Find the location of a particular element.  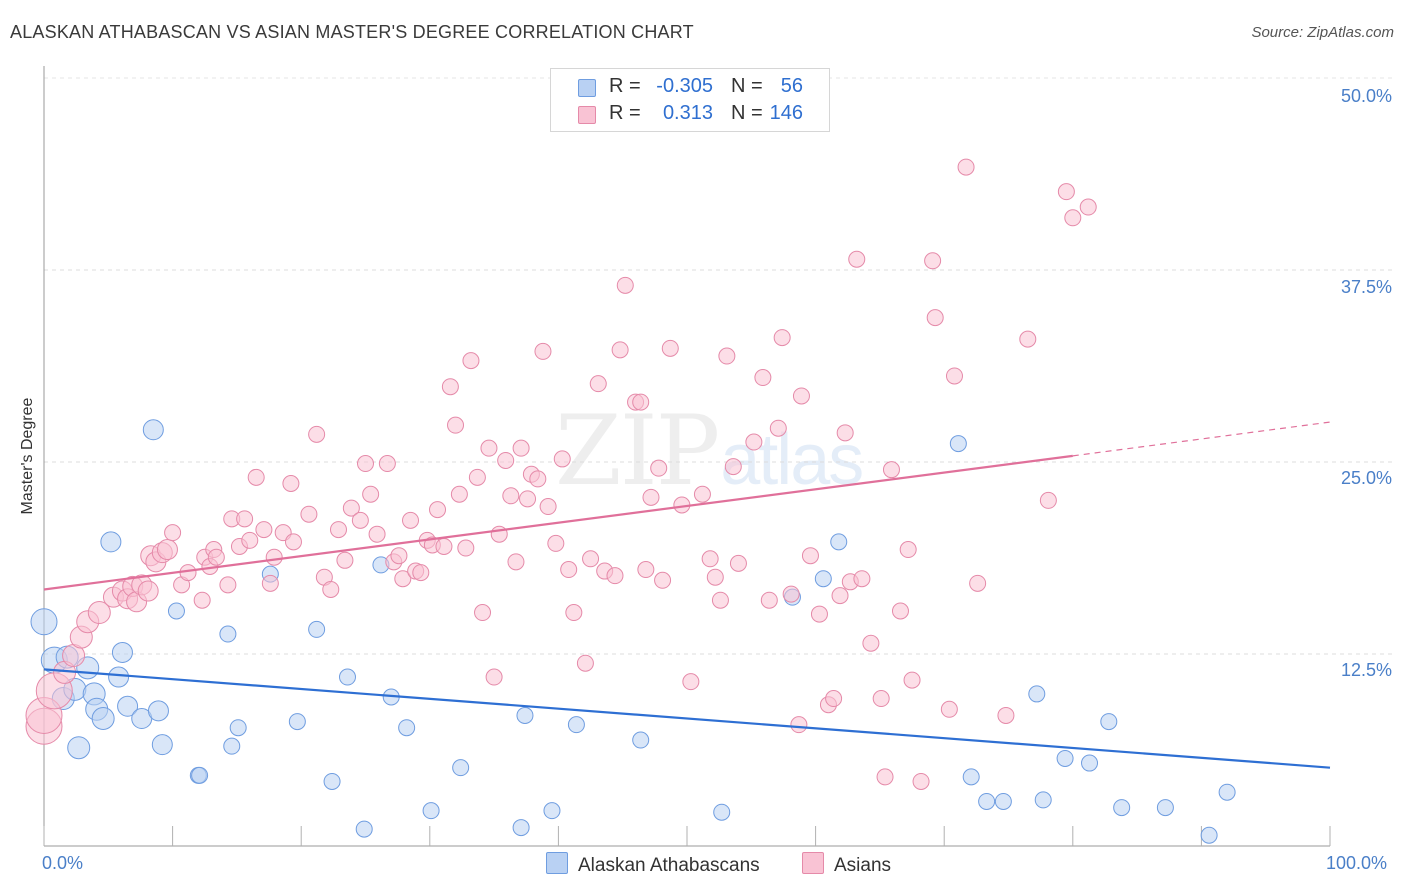

x-tick-100: 100.0% is located at coordinates (1357, 863).